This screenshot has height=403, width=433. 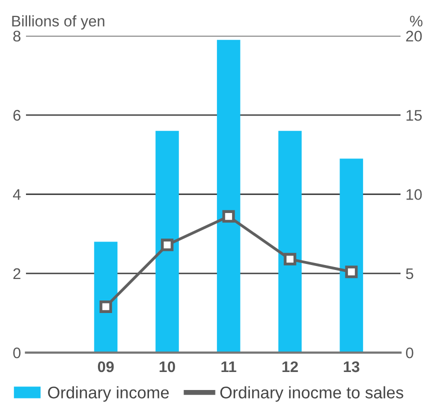 I want to click on x-tick-label: 13, so click(x=352, y=366).